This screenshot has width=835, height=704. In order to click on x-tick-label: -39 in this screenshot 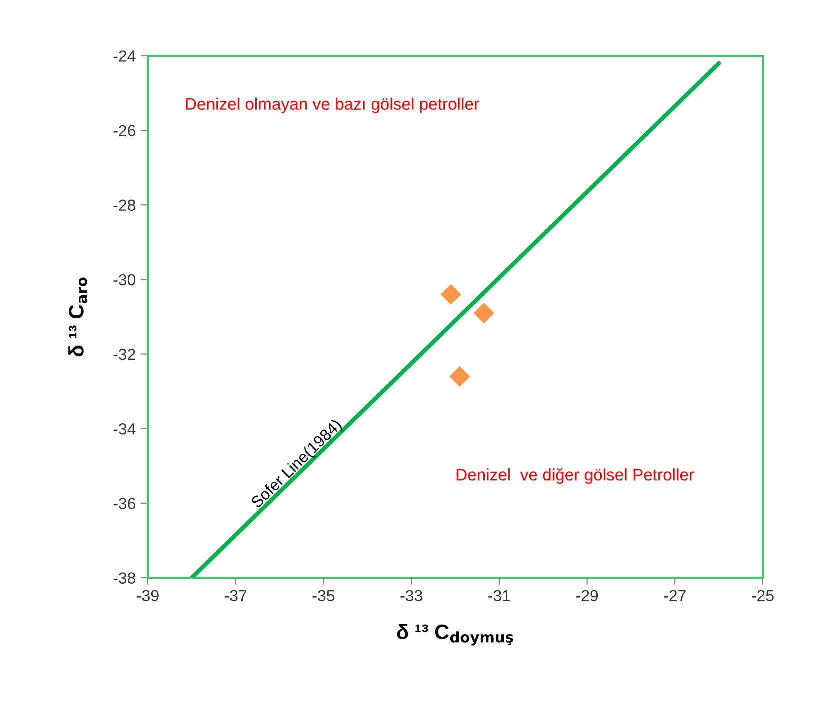, I will do `click(148, 596)`.